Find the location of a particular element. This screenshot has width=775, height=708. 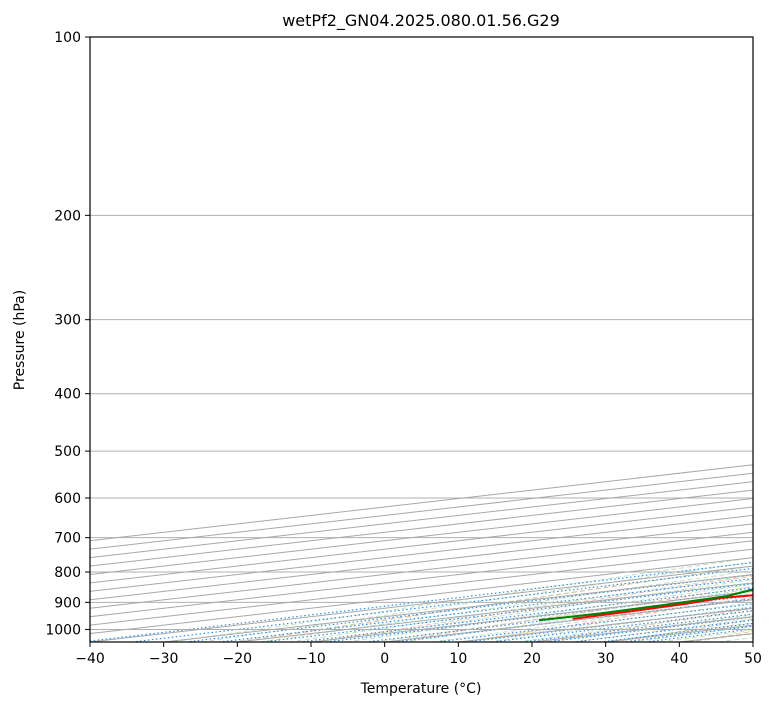

y-tick-label: 600 is located at coordinates (67, 499).